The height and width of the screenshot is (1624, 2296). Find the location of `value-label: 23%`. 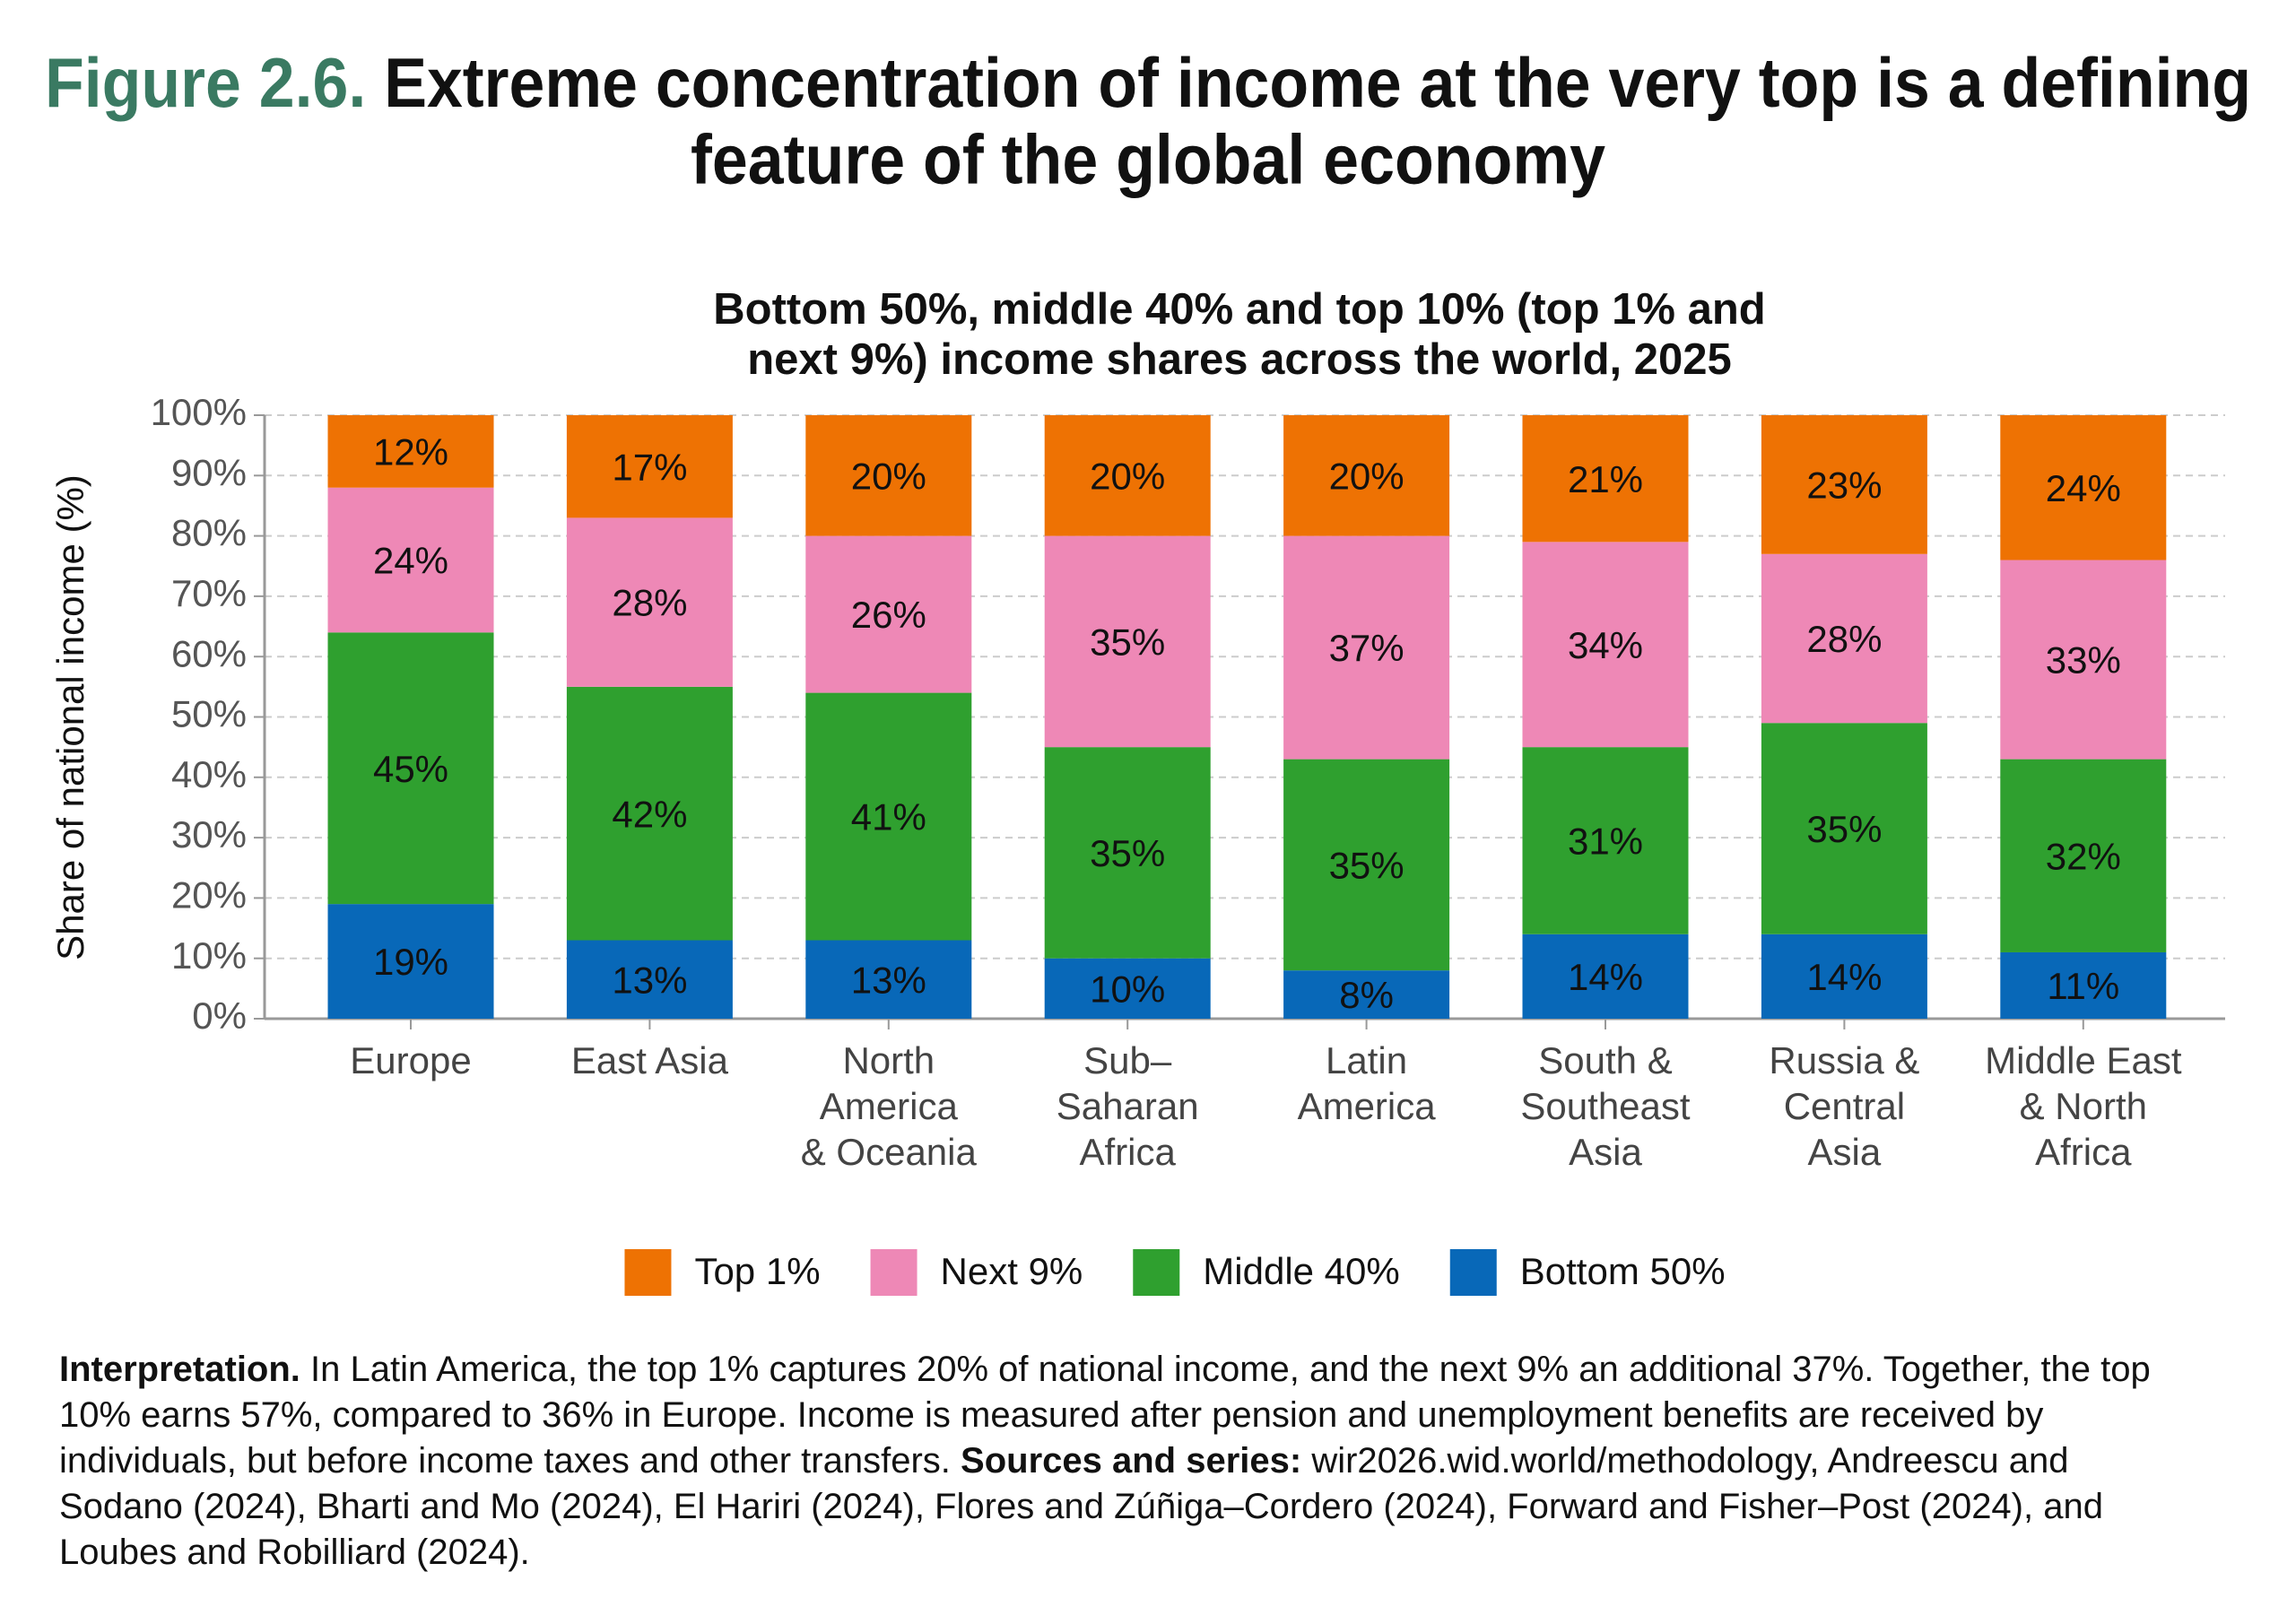

value-label: 23% is located at coordinates (1844, 485).